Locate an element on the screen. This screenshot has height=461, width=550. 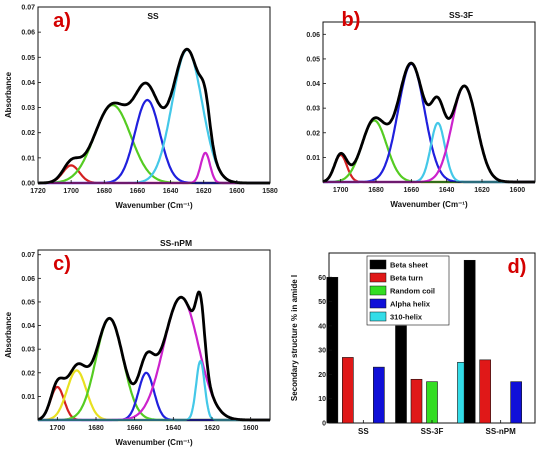
panel-label: b) is located at coordinates (351, 20).